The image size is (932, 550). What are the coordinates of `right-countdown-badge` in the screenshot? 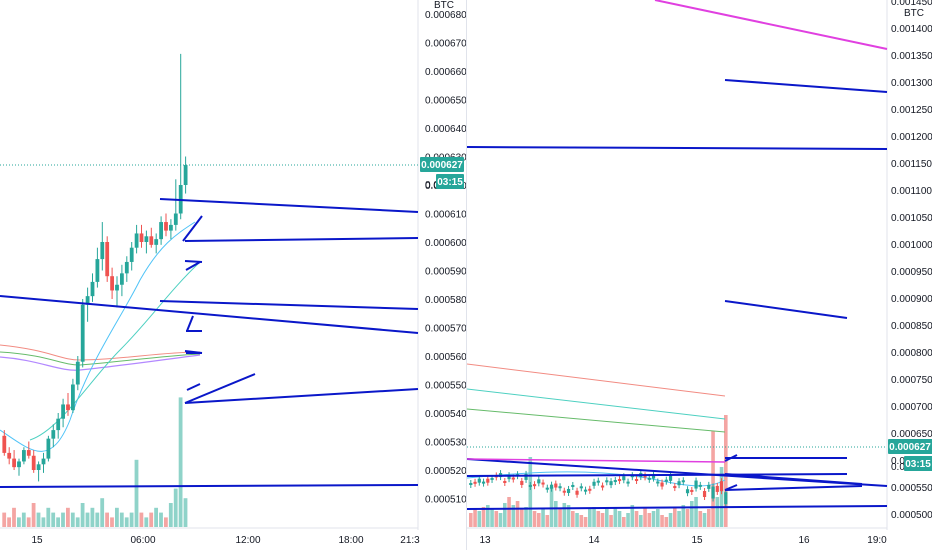 It's located at (918, 463).